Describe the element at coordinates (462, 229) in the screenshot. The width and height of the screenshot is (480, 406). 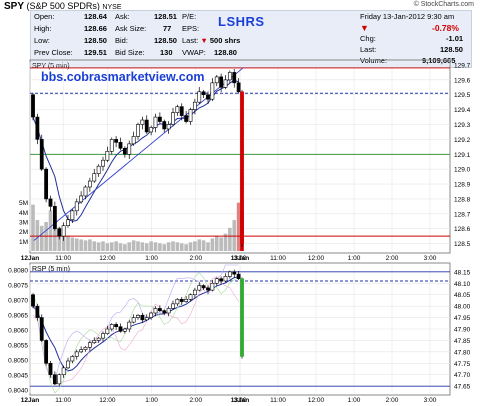
I see `y-tick-label: 128.6` at that location.